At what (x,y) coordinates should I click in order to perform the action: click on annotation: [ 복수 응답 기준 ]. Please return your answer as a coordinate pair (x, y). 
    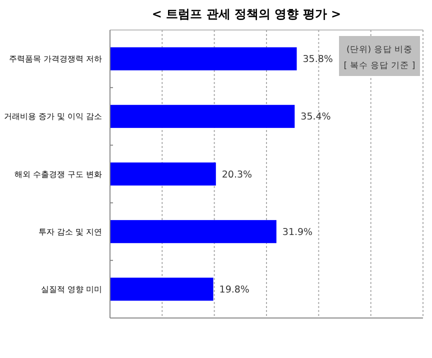
    Looking at the image, I should click on (380, 66).